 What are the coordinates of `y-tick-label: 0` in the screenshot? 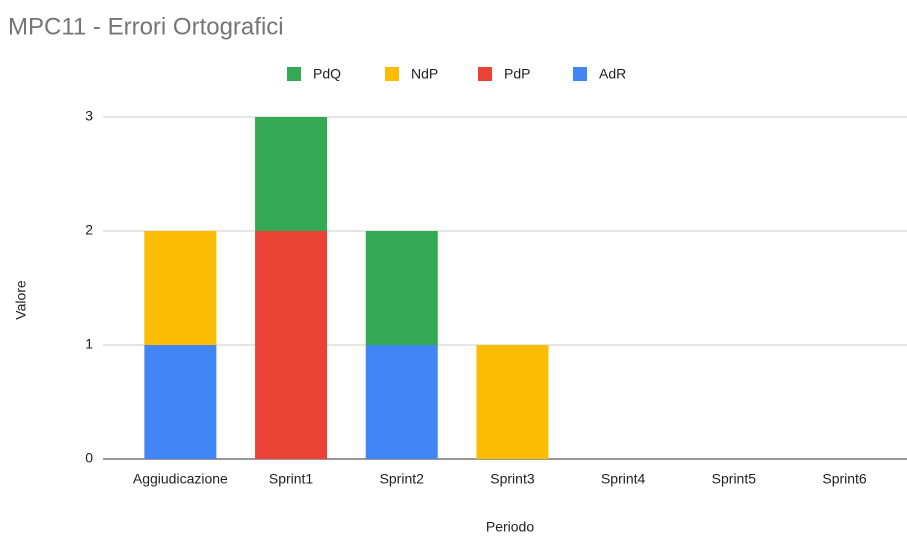 It's located at (89, 458).